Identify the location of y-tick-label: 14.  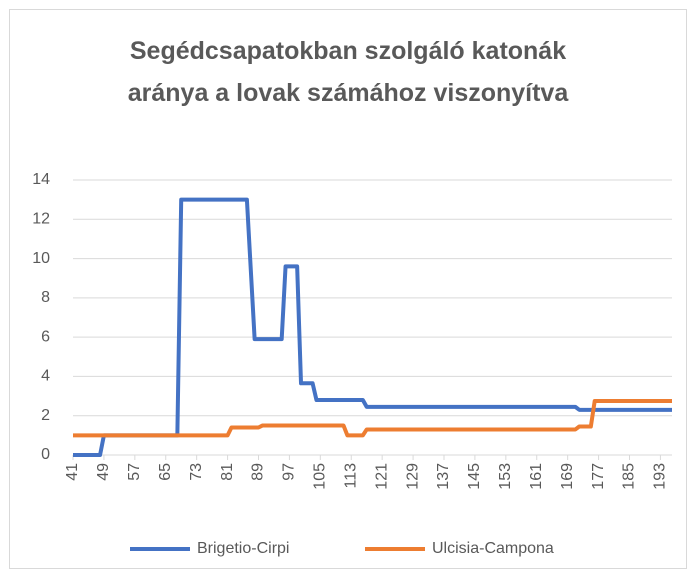
(41, 179).